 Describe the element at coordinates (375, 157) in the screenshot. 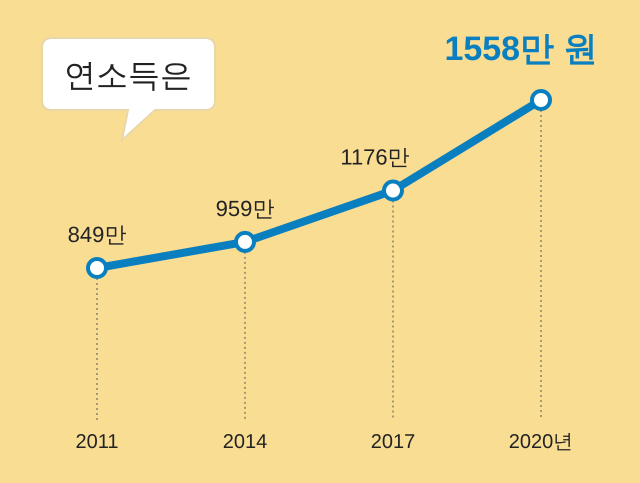

I see `data-label: 1176만` at that location.